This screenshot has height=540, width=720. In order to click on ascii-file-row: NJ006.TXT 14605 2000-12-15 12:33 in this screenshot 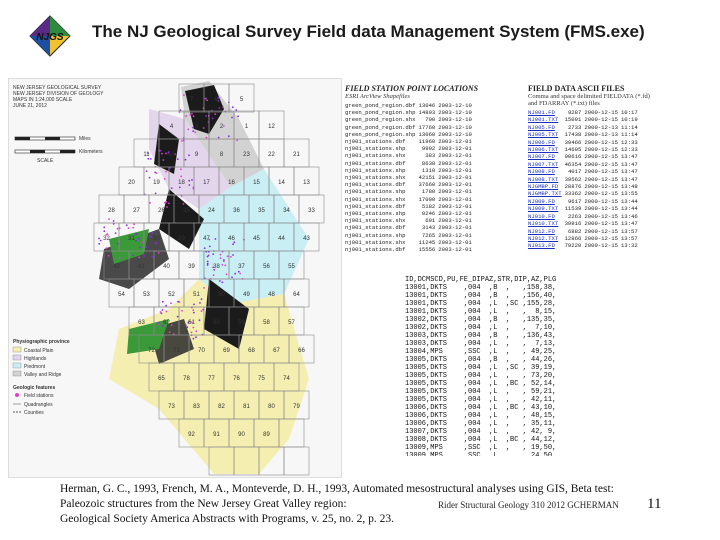, I will do `click(584, 149)`.